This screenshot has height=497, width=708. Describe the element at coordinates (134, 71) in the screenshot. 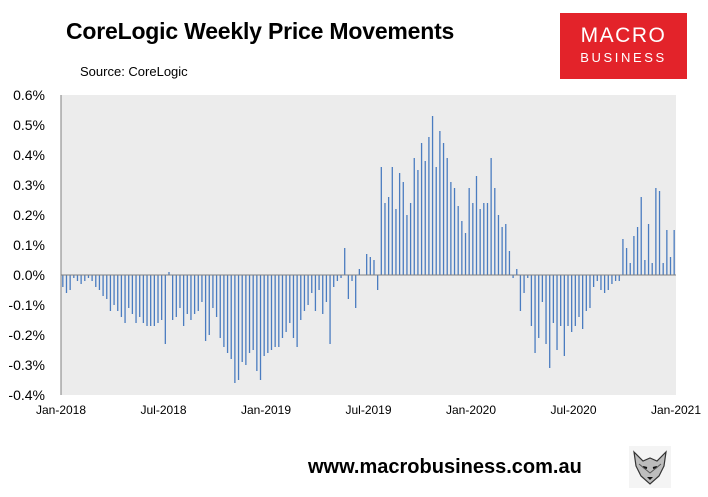

I see `source-note: Source: CoreLogic` at that location.